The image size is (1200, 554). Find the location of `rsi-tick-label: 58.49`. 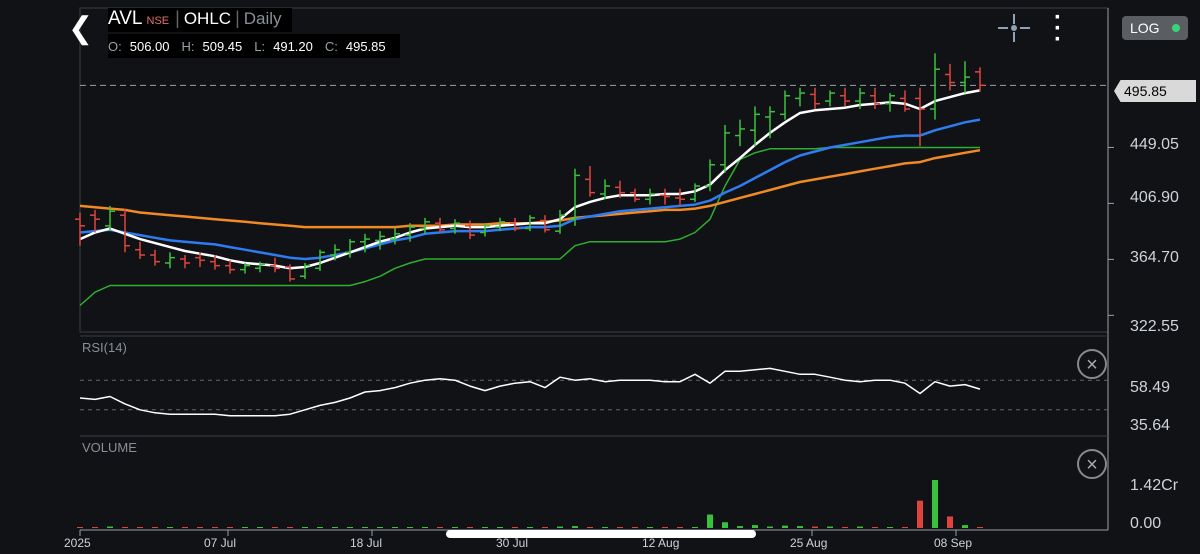

rsi-tick-label: 58.49 is located at coordinates (1150, 387).